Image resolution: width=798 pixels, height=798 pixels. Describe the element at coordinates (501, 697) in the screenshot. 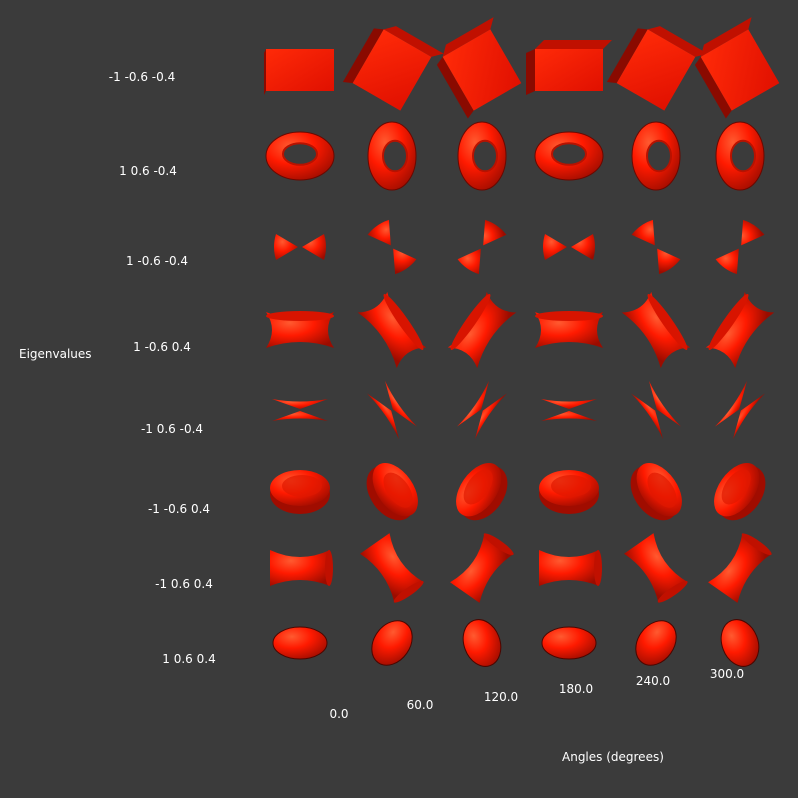

I see `angle-label-120: 120.0` at that location.